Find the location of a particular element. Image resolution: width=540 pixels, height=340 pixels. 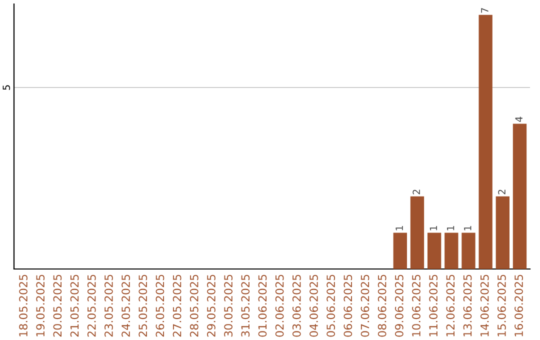

x-tick-label: 26.05.2025 is located at coordinates (160, 305).